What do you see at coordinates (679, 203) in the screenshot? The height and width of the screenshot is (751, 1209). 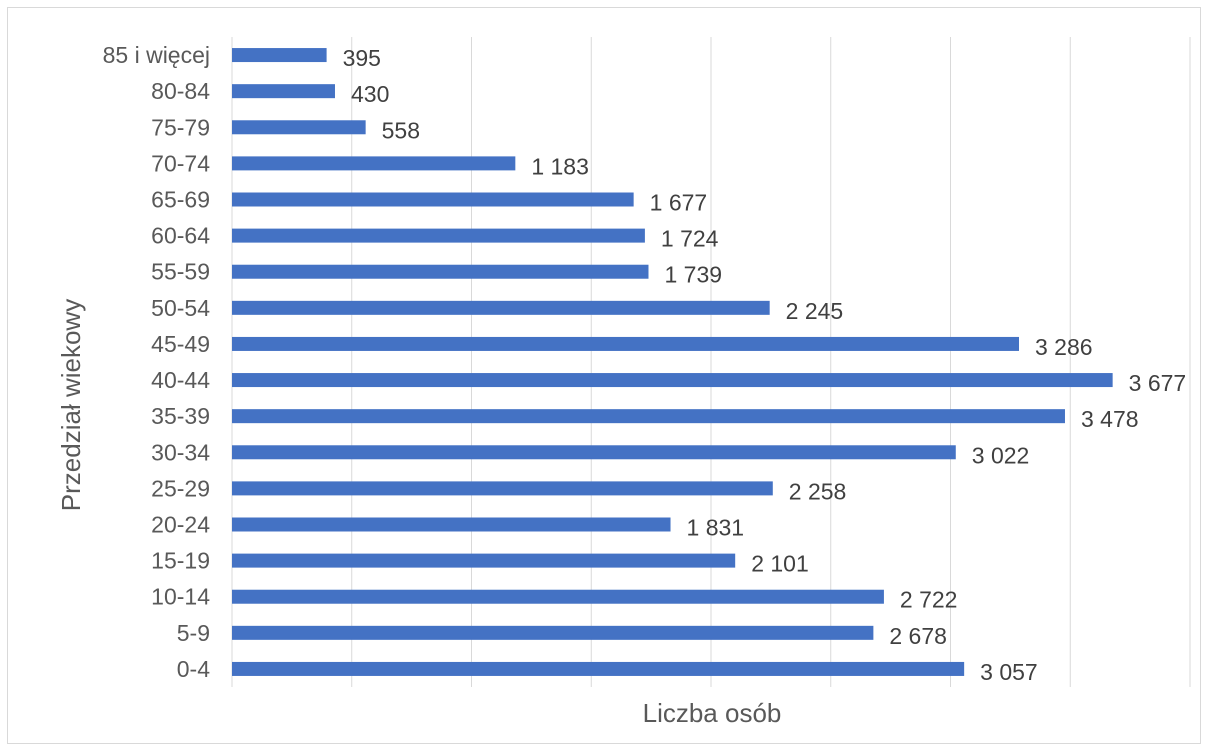 I see `data-label: 1 677` at bounding box center [679, 203].